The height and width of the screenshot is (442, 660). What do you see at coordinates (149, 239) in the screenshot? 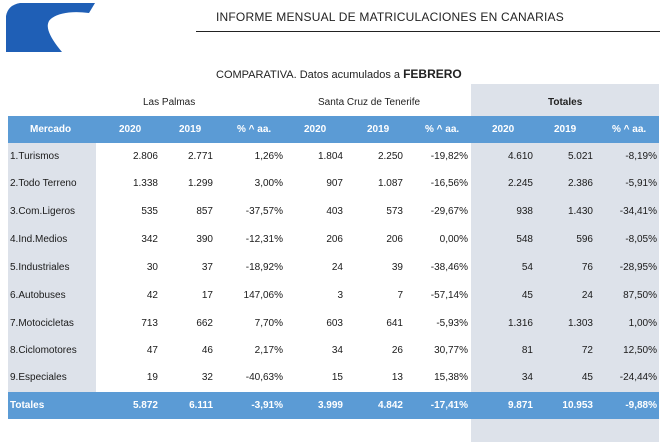
I see `cell-lp-2020: 342` at bounding box center [149, 239].